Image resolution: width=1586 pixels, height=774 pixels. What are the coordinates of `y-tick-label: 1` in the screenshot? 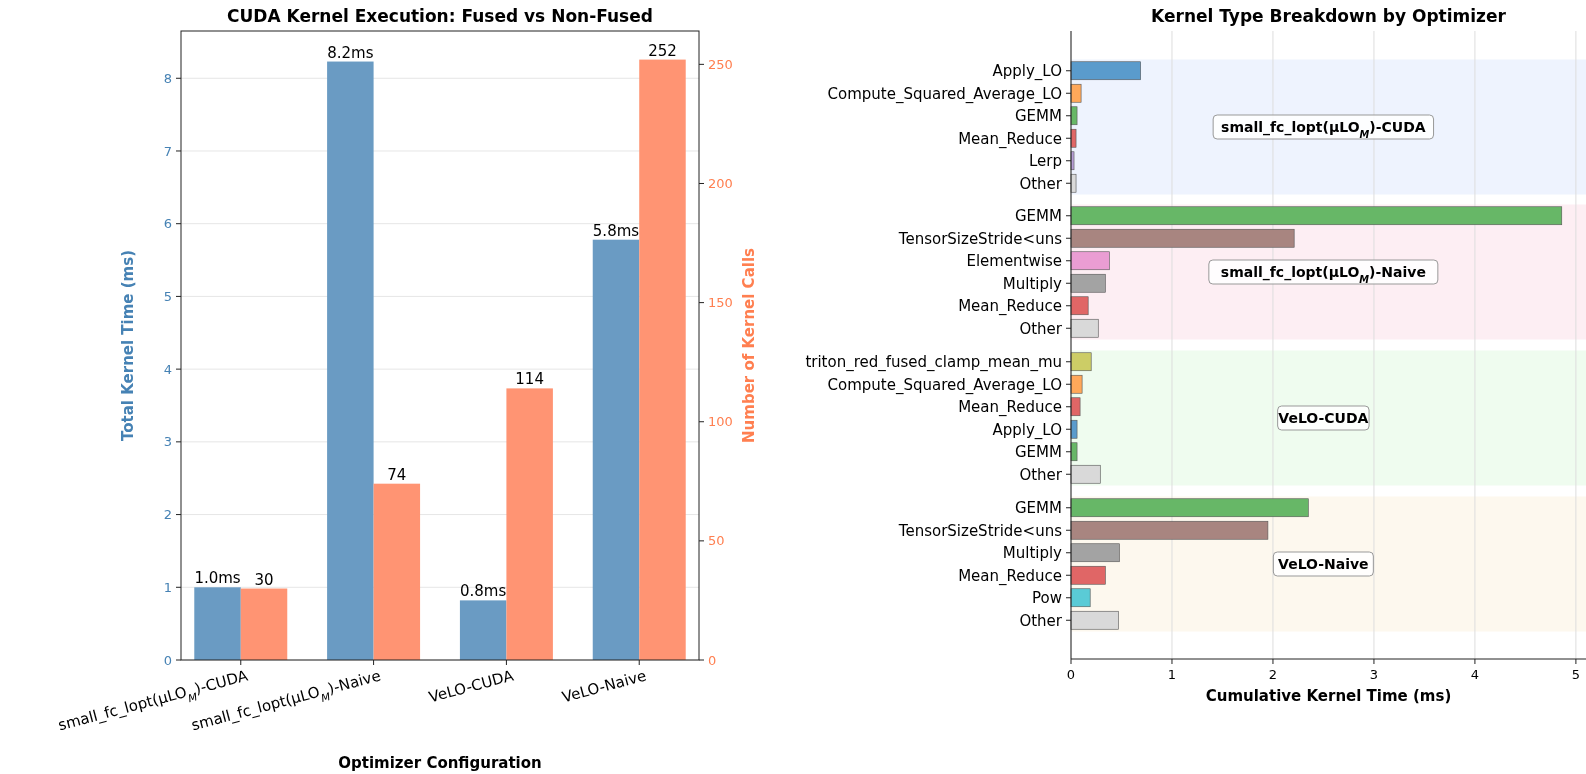 It's located at (167, 587).